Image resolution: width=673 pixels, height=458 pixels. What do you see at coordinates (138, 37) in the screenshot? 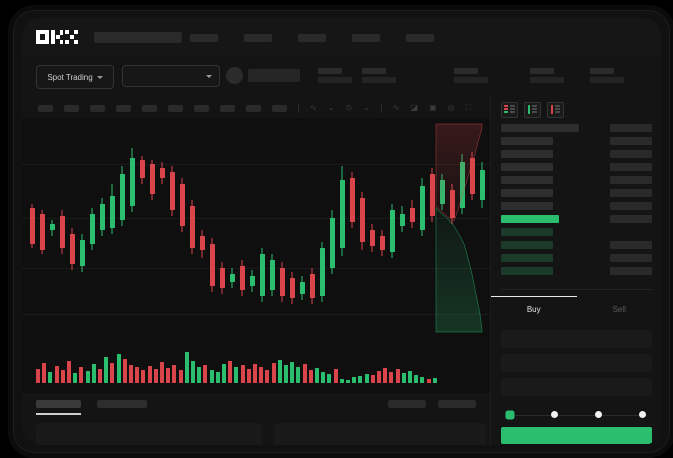
I see `search-input` at bounding box center [138, 37].